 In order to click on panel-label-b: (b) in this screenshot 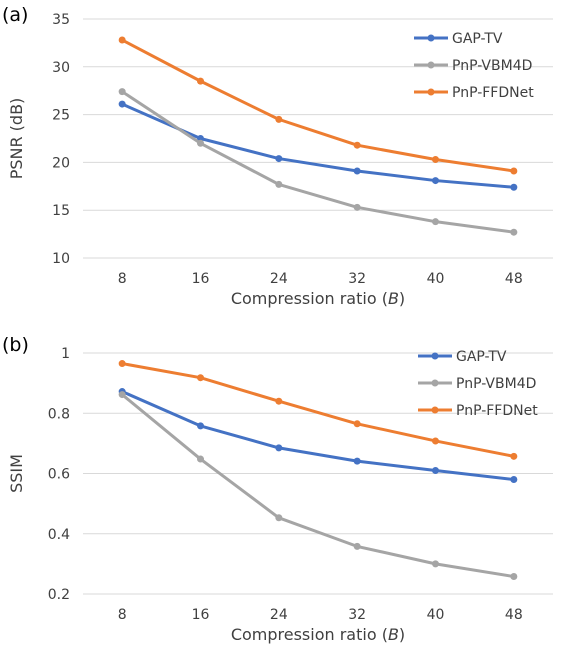, I will do `click(15, 345)`.